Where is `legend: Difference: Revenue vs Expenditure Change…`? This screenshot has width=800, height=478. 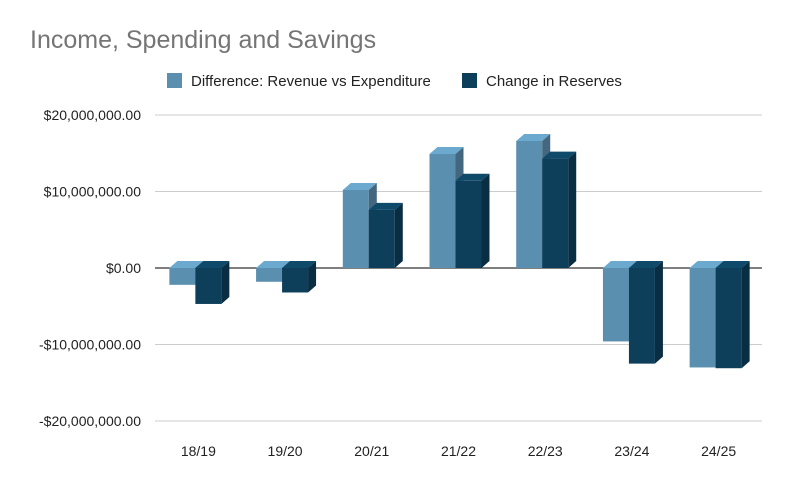 legend: Difference: Revenue vs Expenditure Change… is located at coordinates (394, 81).